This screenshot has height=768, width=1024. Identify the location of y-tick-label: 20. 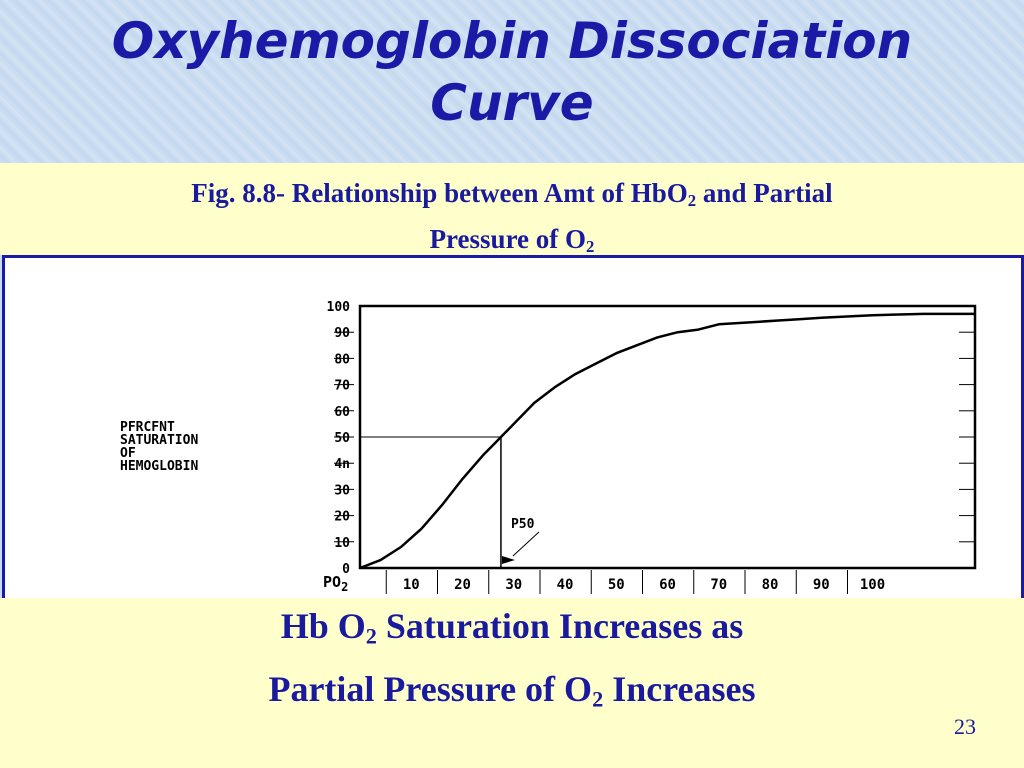
(342, 517).